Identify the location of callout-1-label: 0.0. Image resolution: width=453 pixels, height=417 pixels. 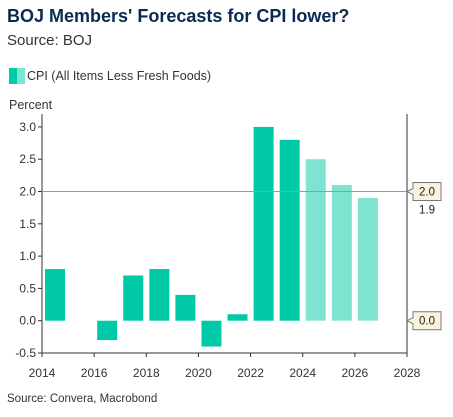
(427, 322).